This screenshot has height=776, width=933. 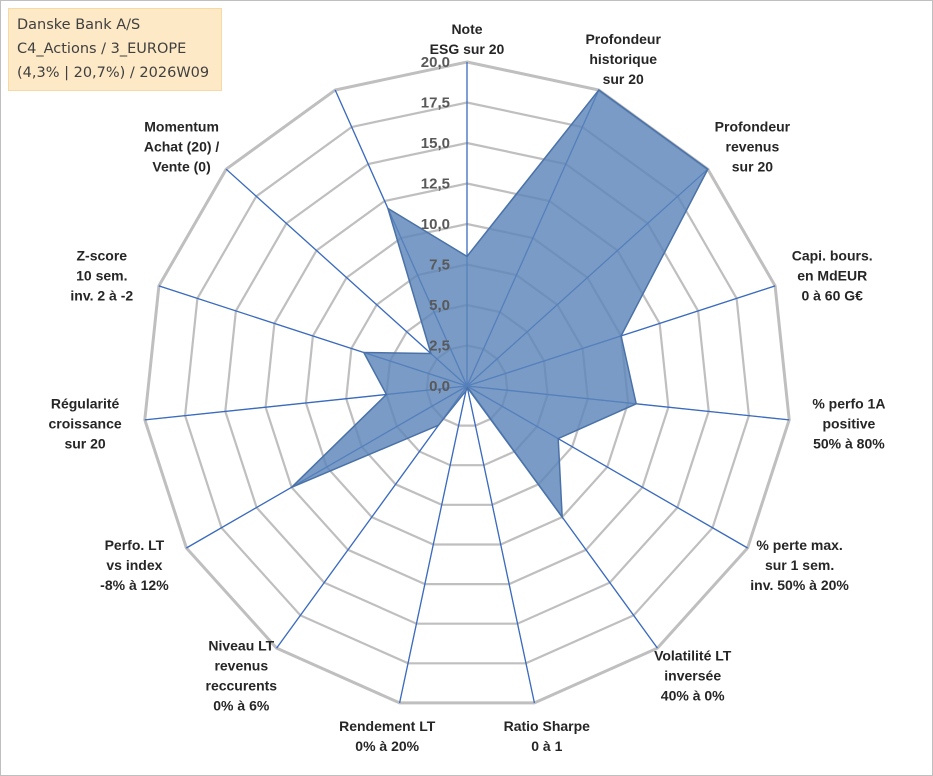 I want to click on axis-label-line: Rendement LT, so click(x=387, y=726).